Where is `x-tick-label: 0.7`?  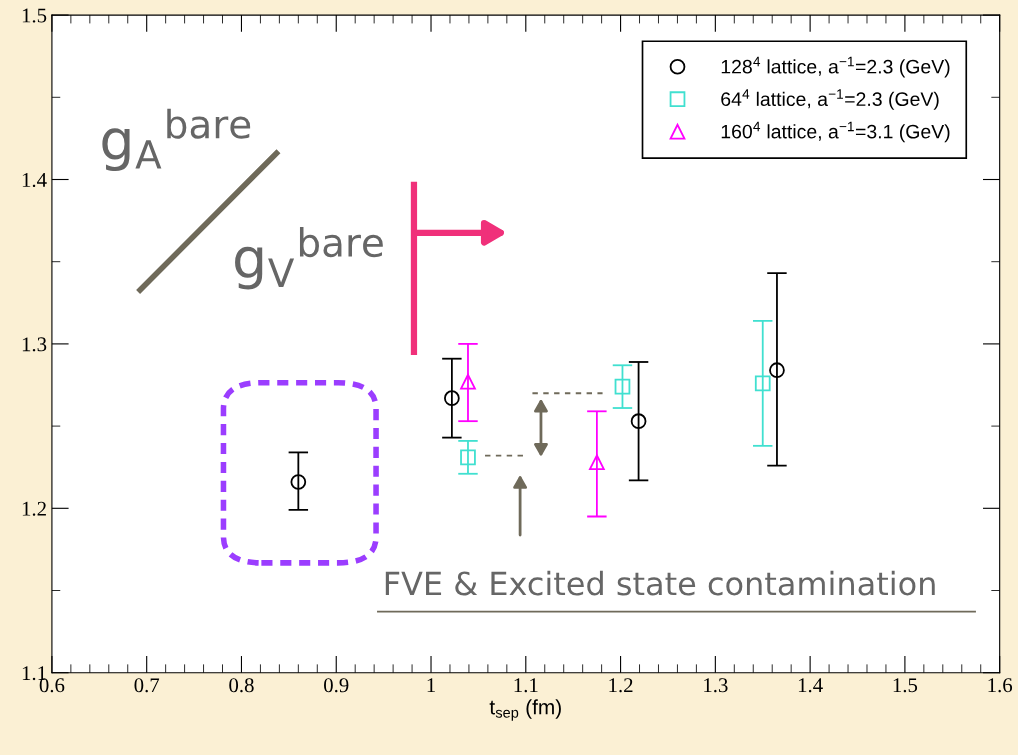 x-tick-label: 0.7 is located at coordinates (147, 685).